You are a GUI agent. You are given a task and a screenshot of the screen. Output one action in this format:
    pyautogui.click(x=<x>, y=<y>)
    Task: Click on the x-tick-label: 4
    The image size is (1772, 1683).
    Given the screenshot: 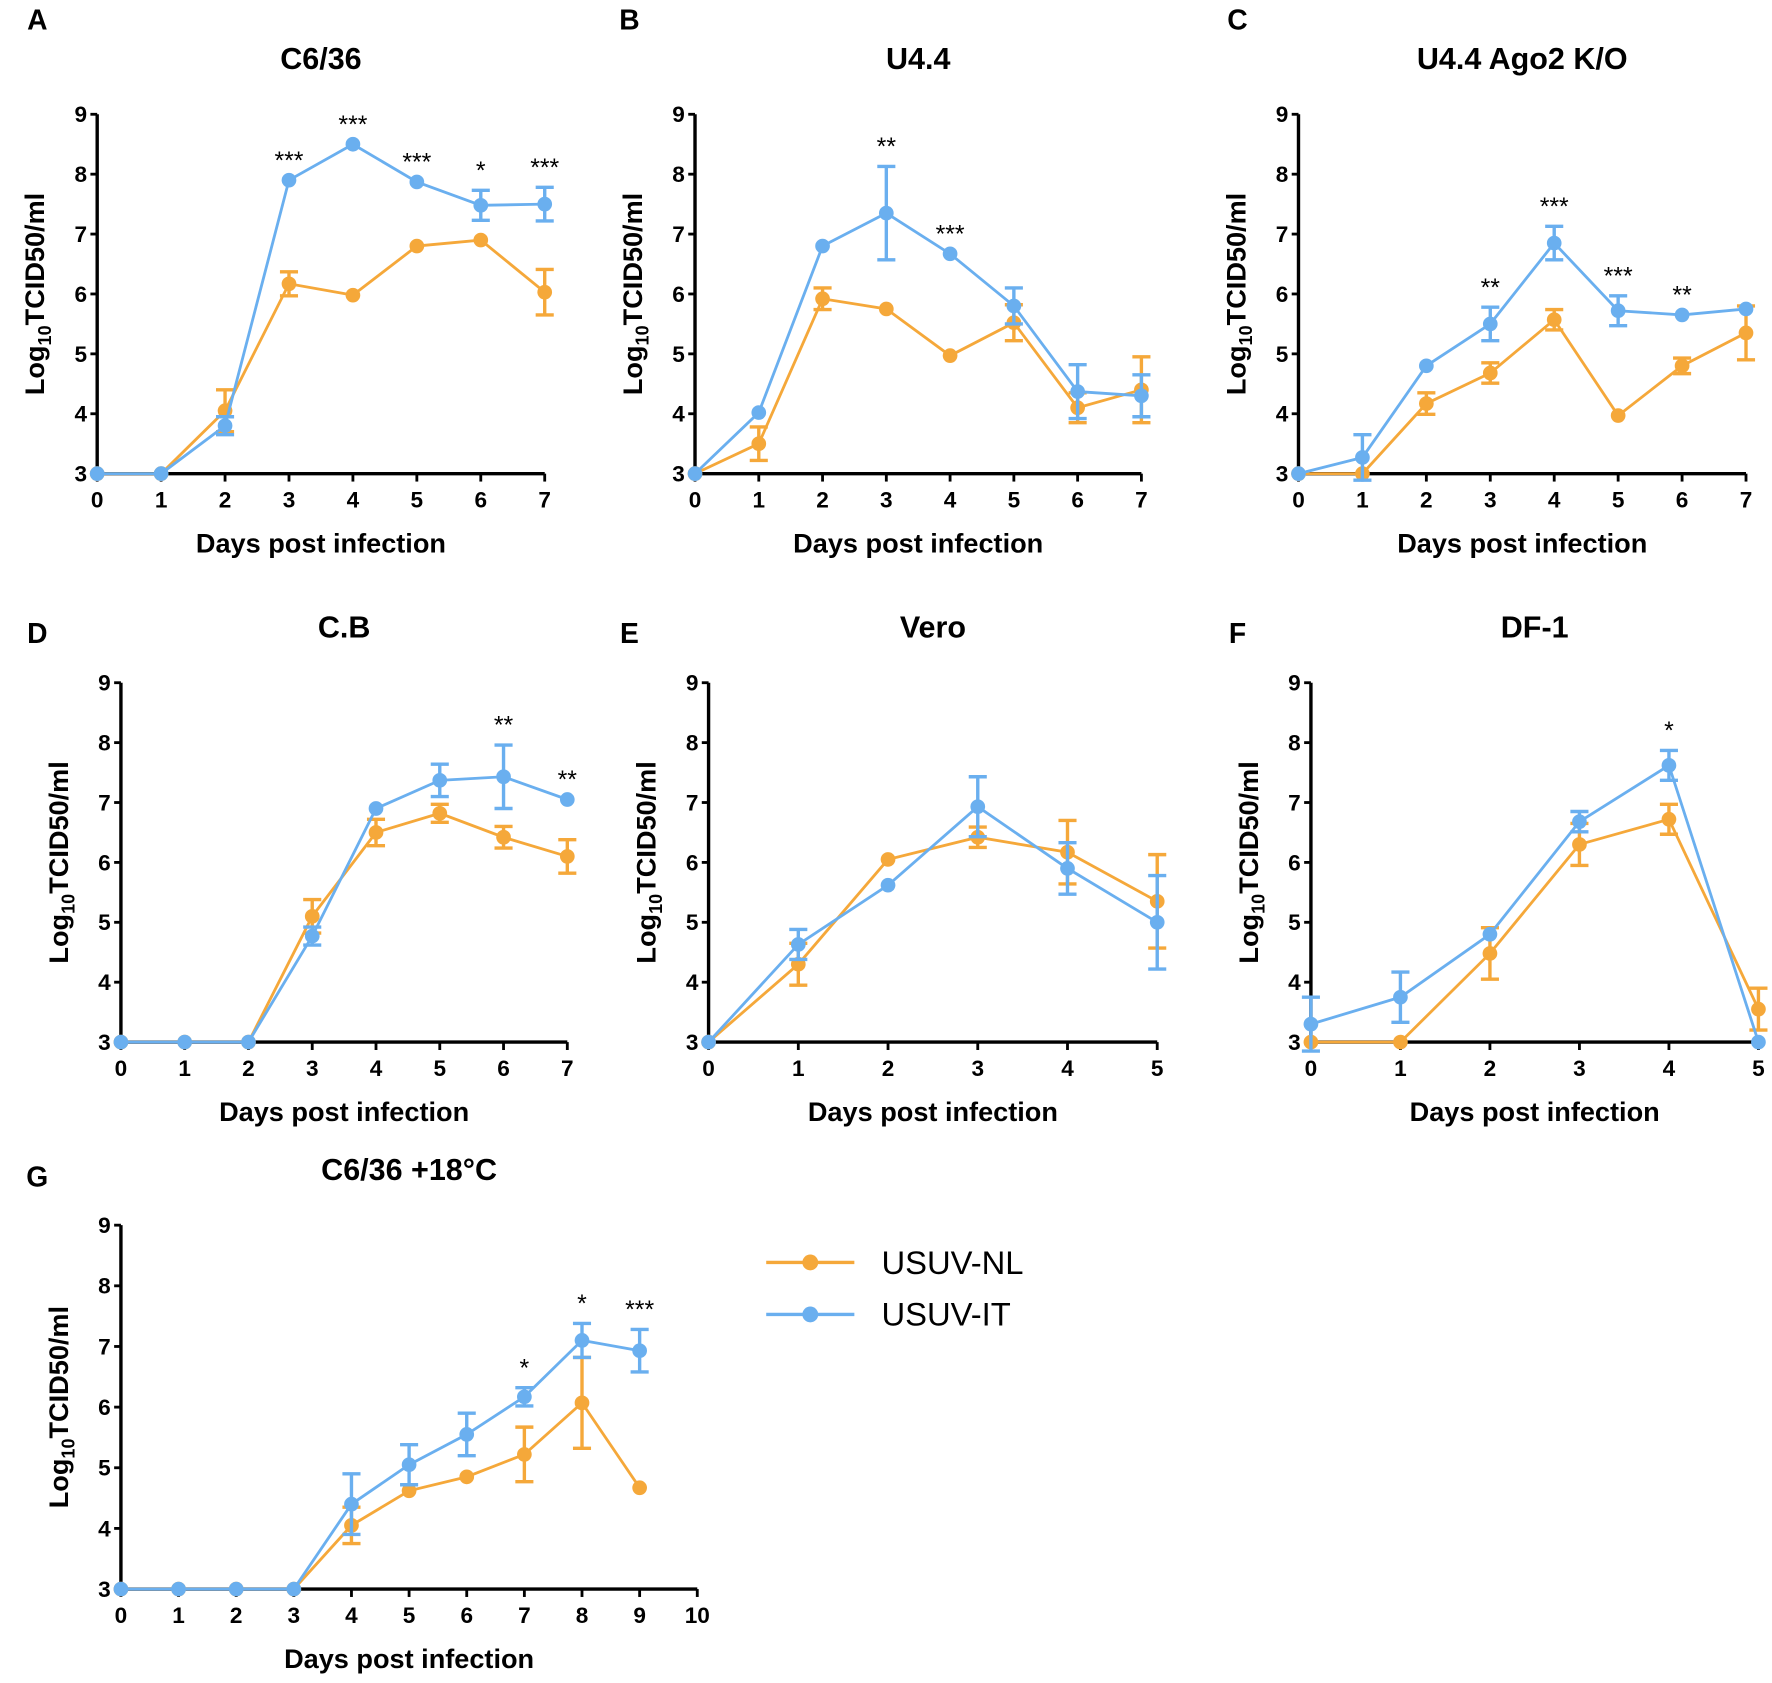 What is the action you would take?
    pyautogui.click(x=1554, y=500)
    